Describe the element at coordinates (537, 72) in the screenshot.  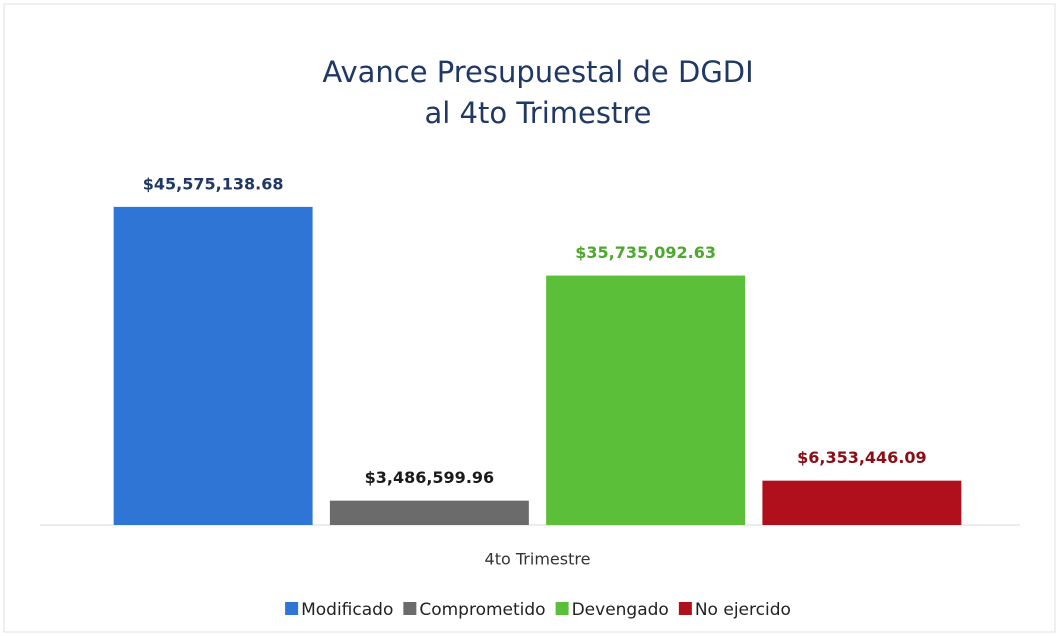
I see `chart-title: Avance Presupuestal de DGDI` at that location.